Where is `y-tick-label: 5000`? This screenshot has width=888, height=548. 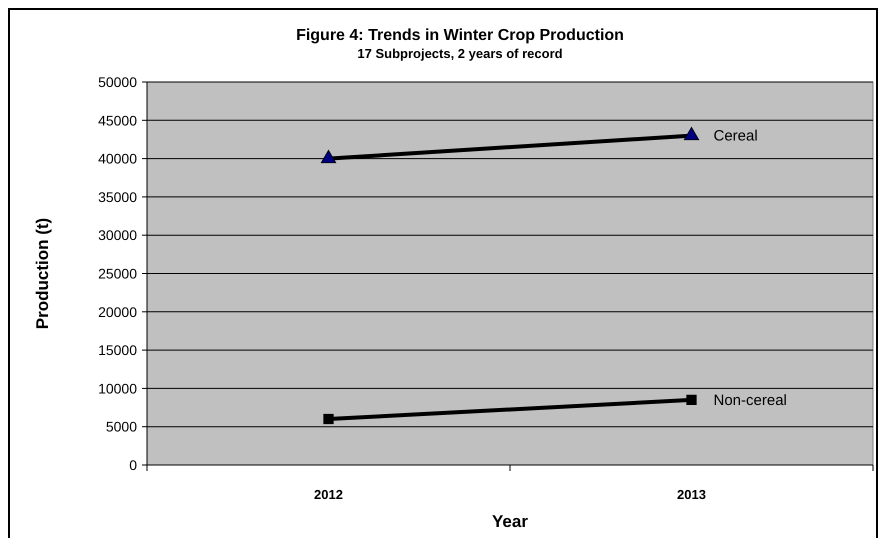 y-tick-label: 5000 is located at coordinates (122, 426).